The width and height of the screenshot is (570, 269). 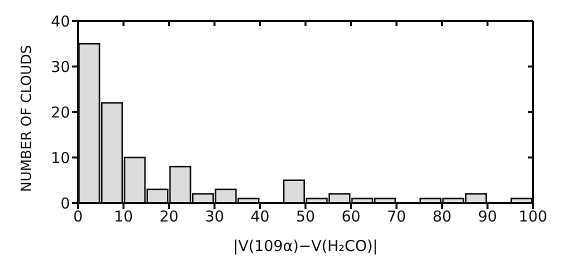 What do you see at coordinates (78, 217) in the screenshot?
I see `x-tick-label: 0` at bounding box center [78, 217].